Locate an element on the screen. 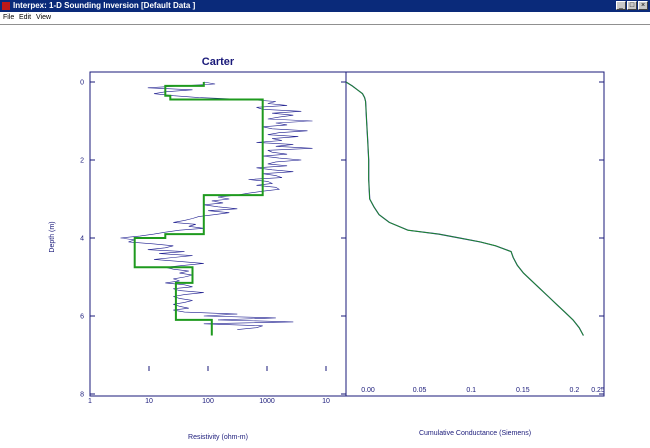  window-controls: _ □ × is located at coordinates (632, 5).